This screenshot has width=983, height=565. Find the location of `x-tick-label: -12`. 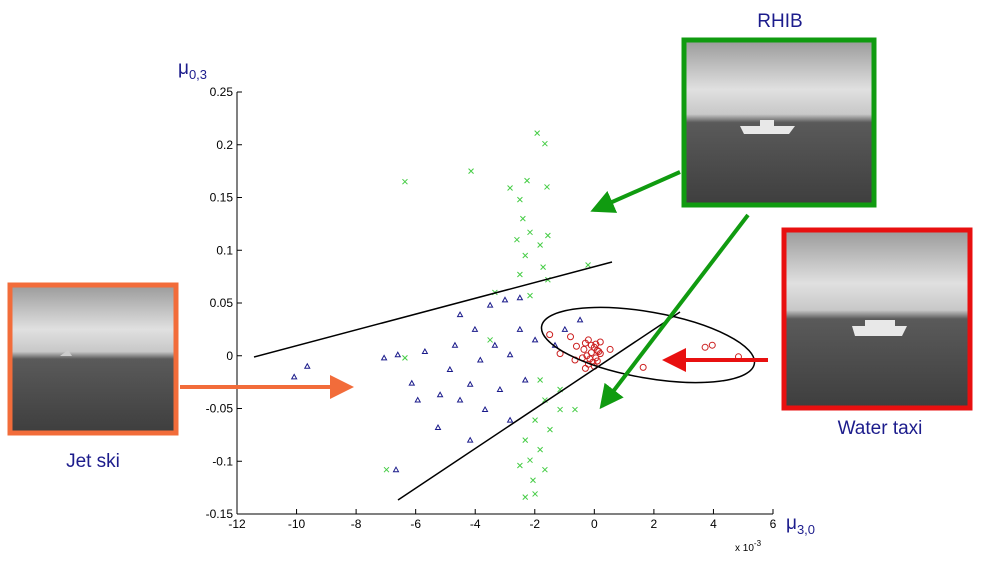

x-tick-label: -12 is located at coordinates (237, 524).